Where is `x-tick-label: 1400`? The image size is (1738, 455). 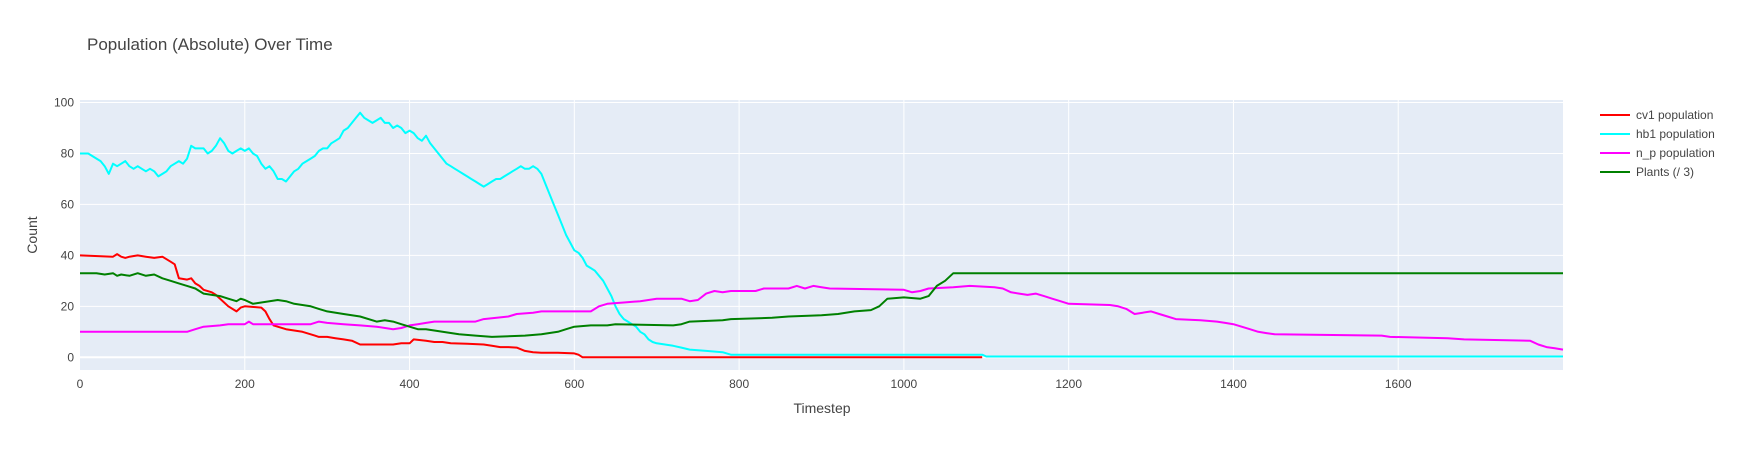
x-tick-label: 1400 is located at coordinates (1233, 384).